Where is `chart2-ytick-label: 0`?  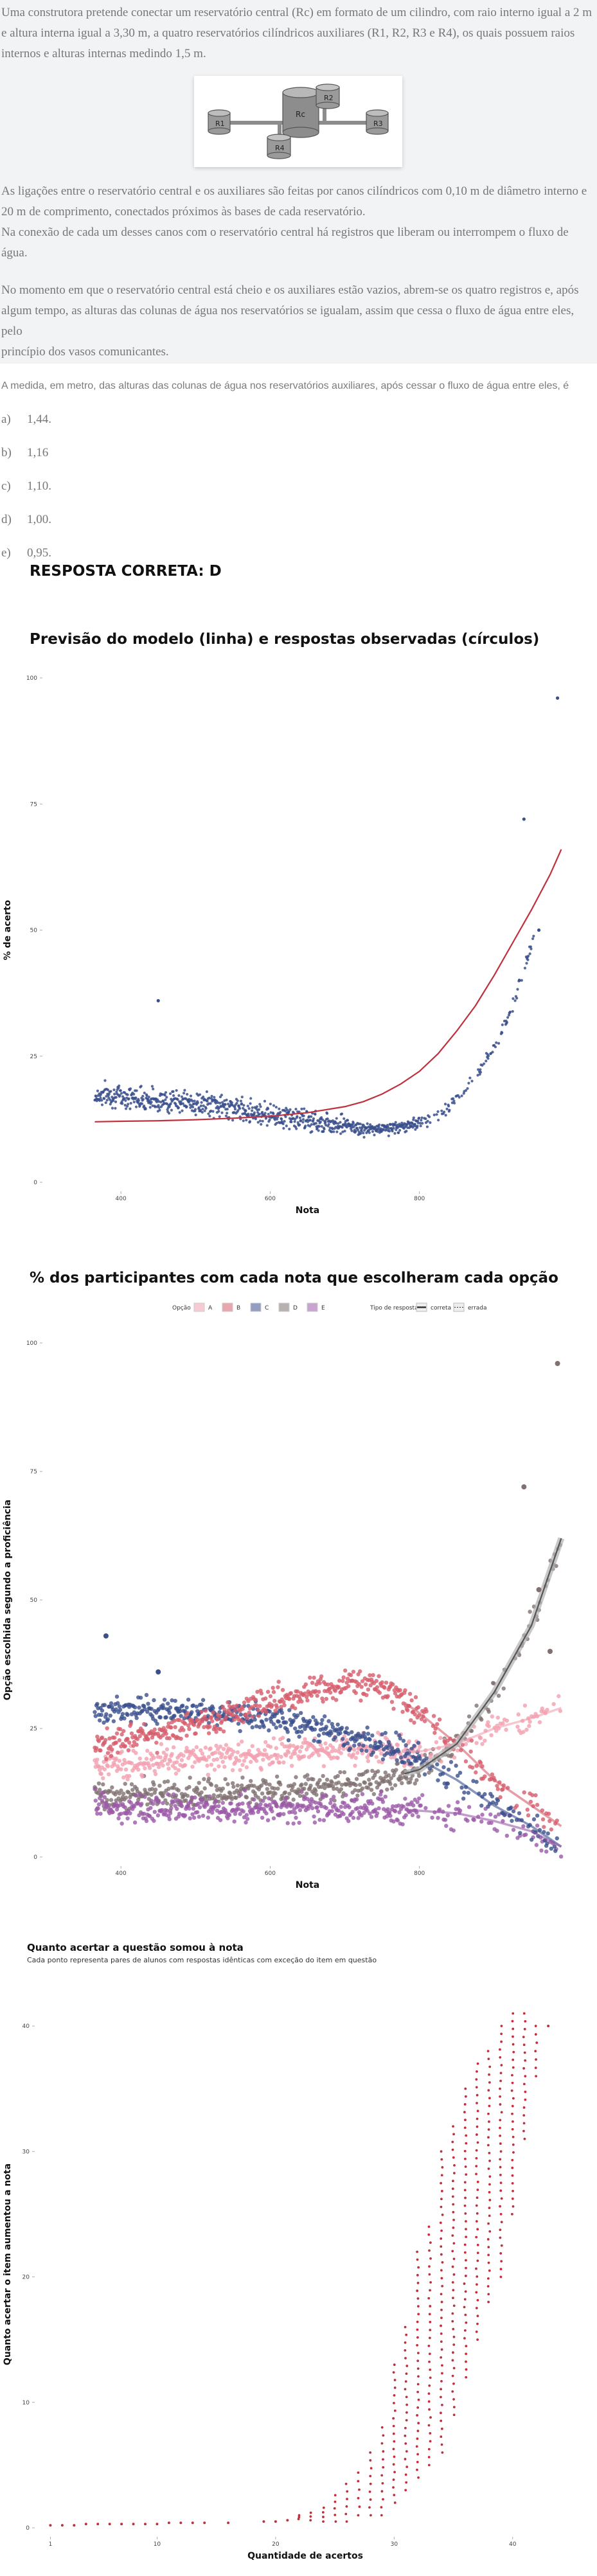 chart2-ytick-label: 0 is located at coordinates (35, 1858).